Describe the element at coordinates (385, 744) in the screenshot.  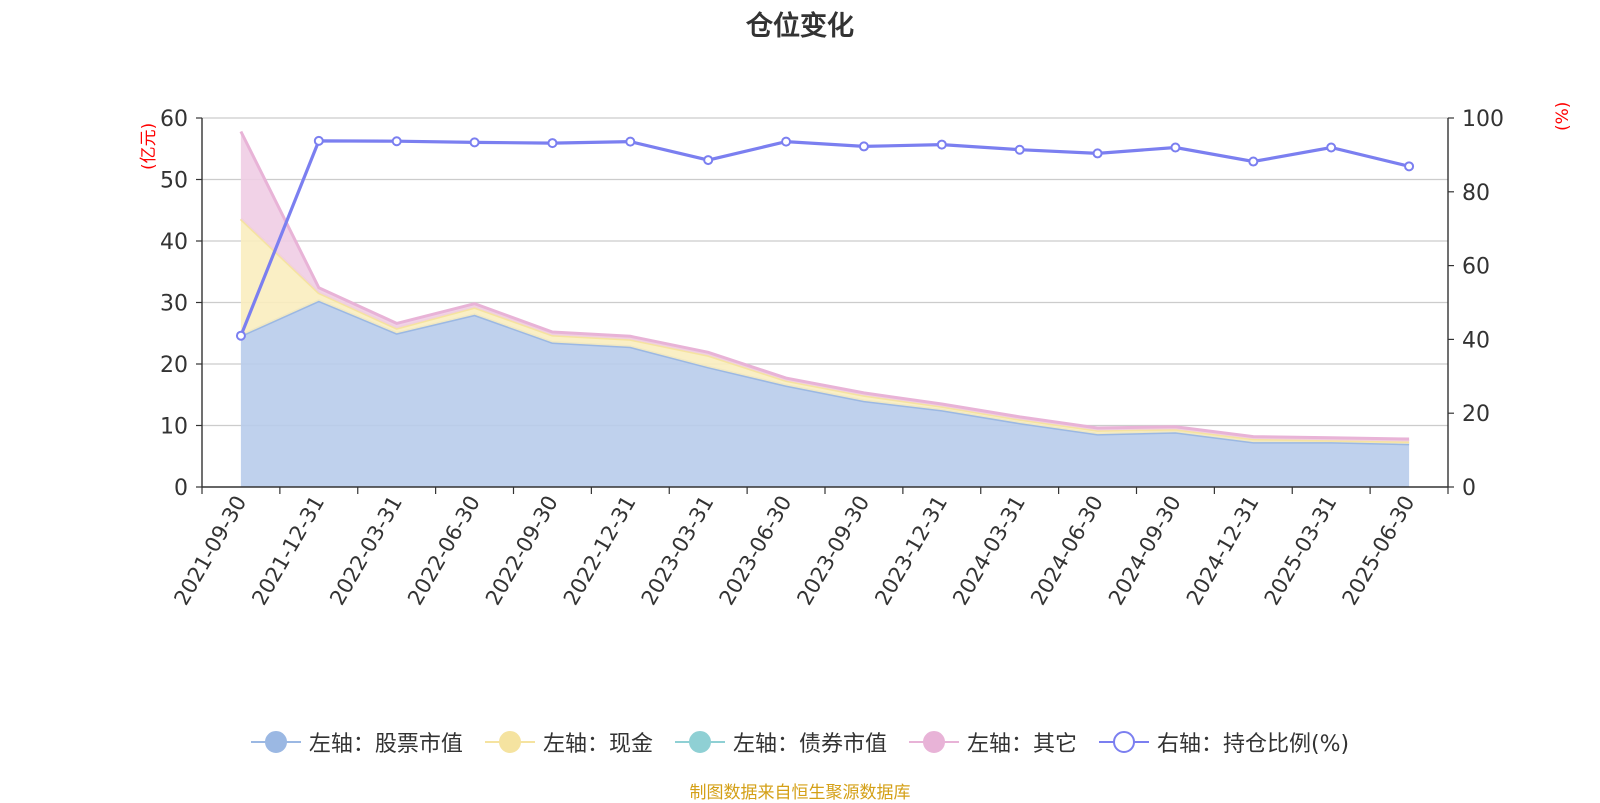
I see `legend-label: 左轴：股票市值` at that location.